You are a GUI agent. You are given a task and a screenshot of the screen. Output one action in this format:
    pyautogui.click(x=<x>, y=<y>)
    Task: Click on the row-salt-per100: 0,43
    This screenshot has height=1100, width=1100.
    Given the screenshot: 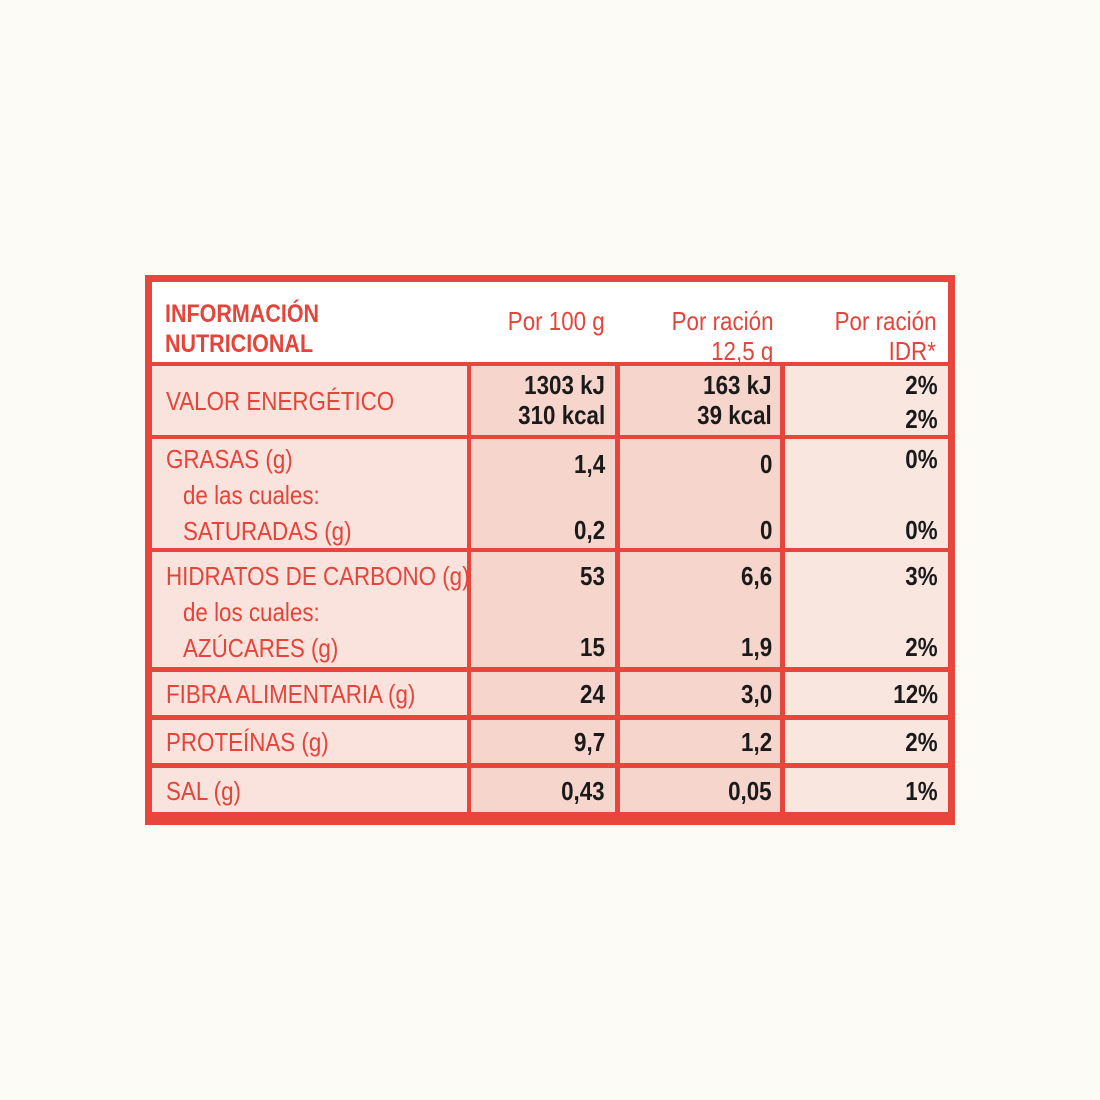 What is the action you would take?
    pyautogui.click(x=583, y=791)
    